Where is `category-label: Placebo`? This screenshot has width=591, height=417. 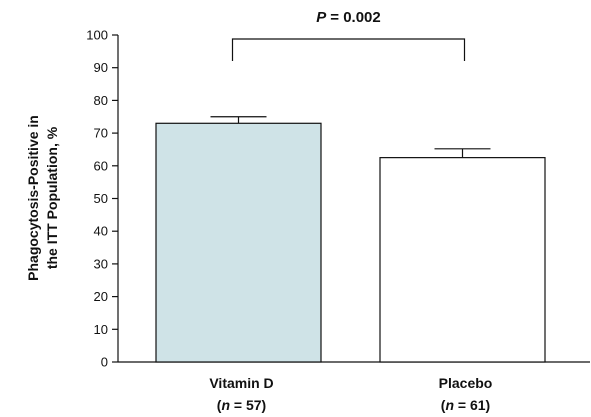
category-label: Placebo is located at coordinates (466, 383).